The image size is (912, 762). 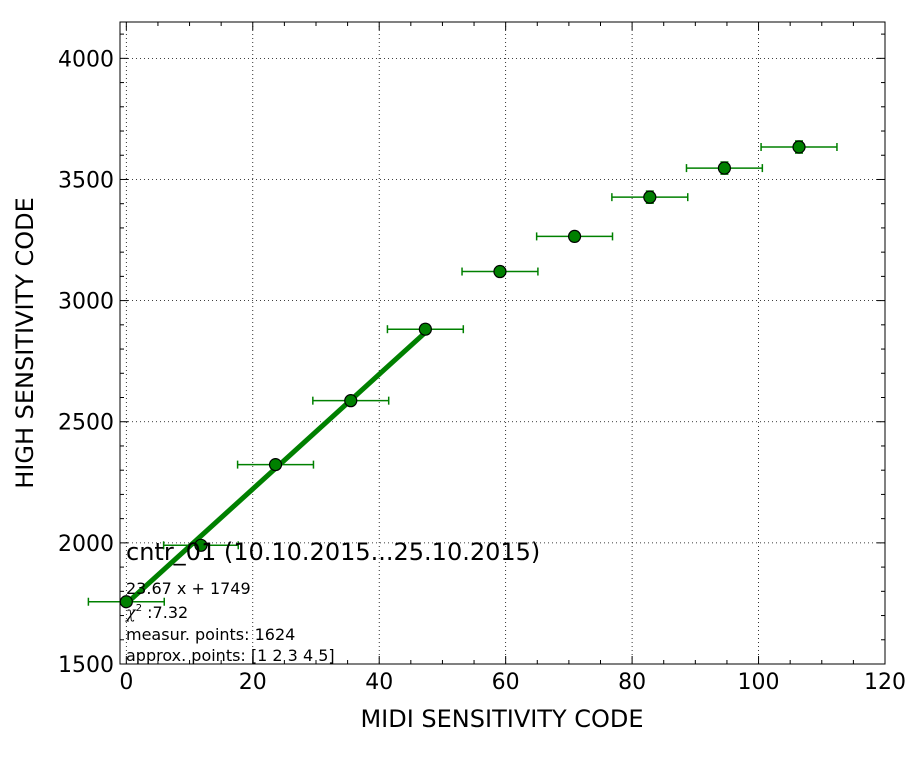 What do you see at coordinates (131, 612) in the screenshot?
I see `chi2-symbol: χ` at bounding box center [131, 612].